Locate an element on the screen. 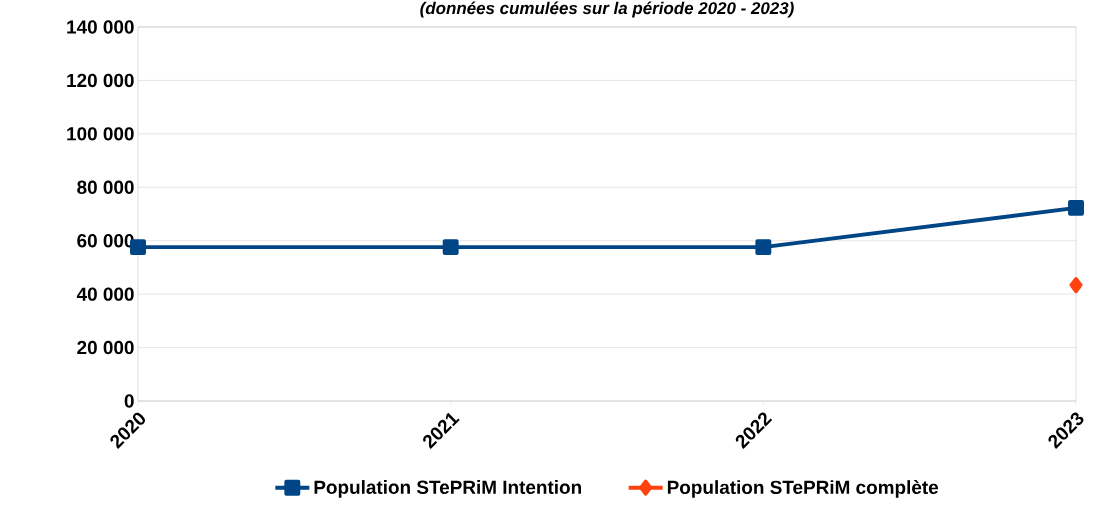 The width and height of the screenshot is (1116, 532). y-tick-label: 0 is located at coordinates (129, 401).